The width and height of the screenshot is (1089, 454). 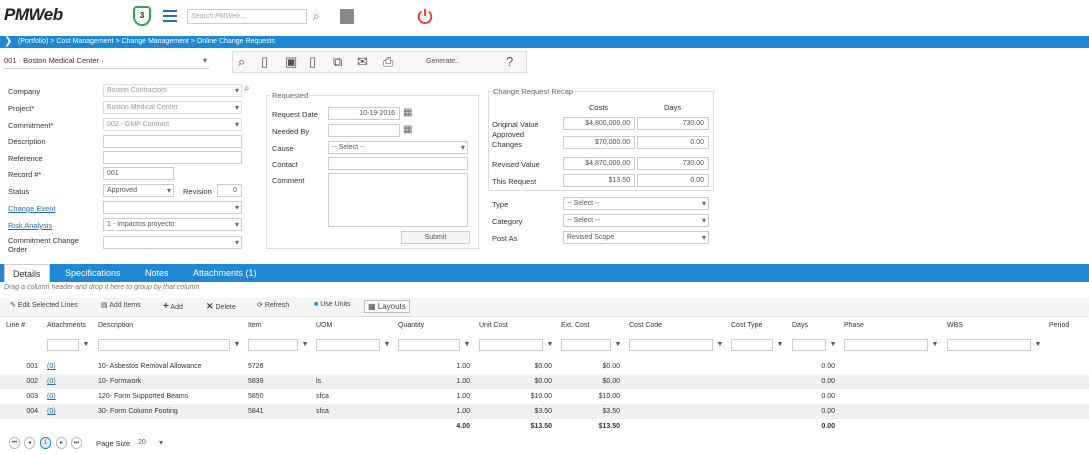 What do you see at coordinates (398, 200) in the screenshot?
I see `comment-textarea` at bounding box center [398, 200].